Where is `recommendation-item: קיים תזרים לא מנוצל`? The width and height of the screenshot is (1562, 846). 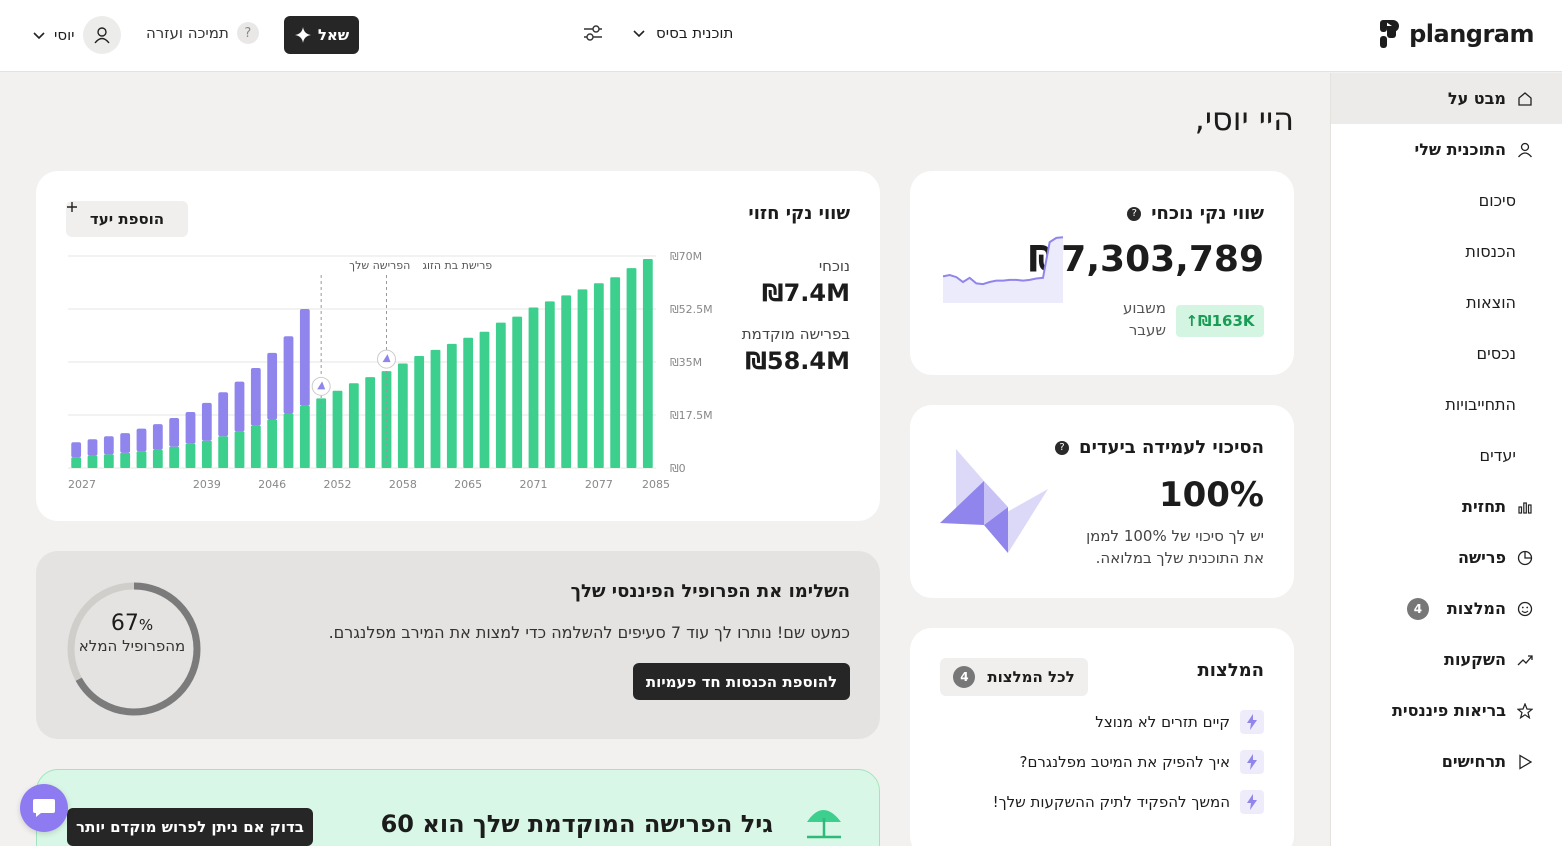
recommendation-item: קיים תזרים לא מנוצל is located at coordinates (1179, 722).